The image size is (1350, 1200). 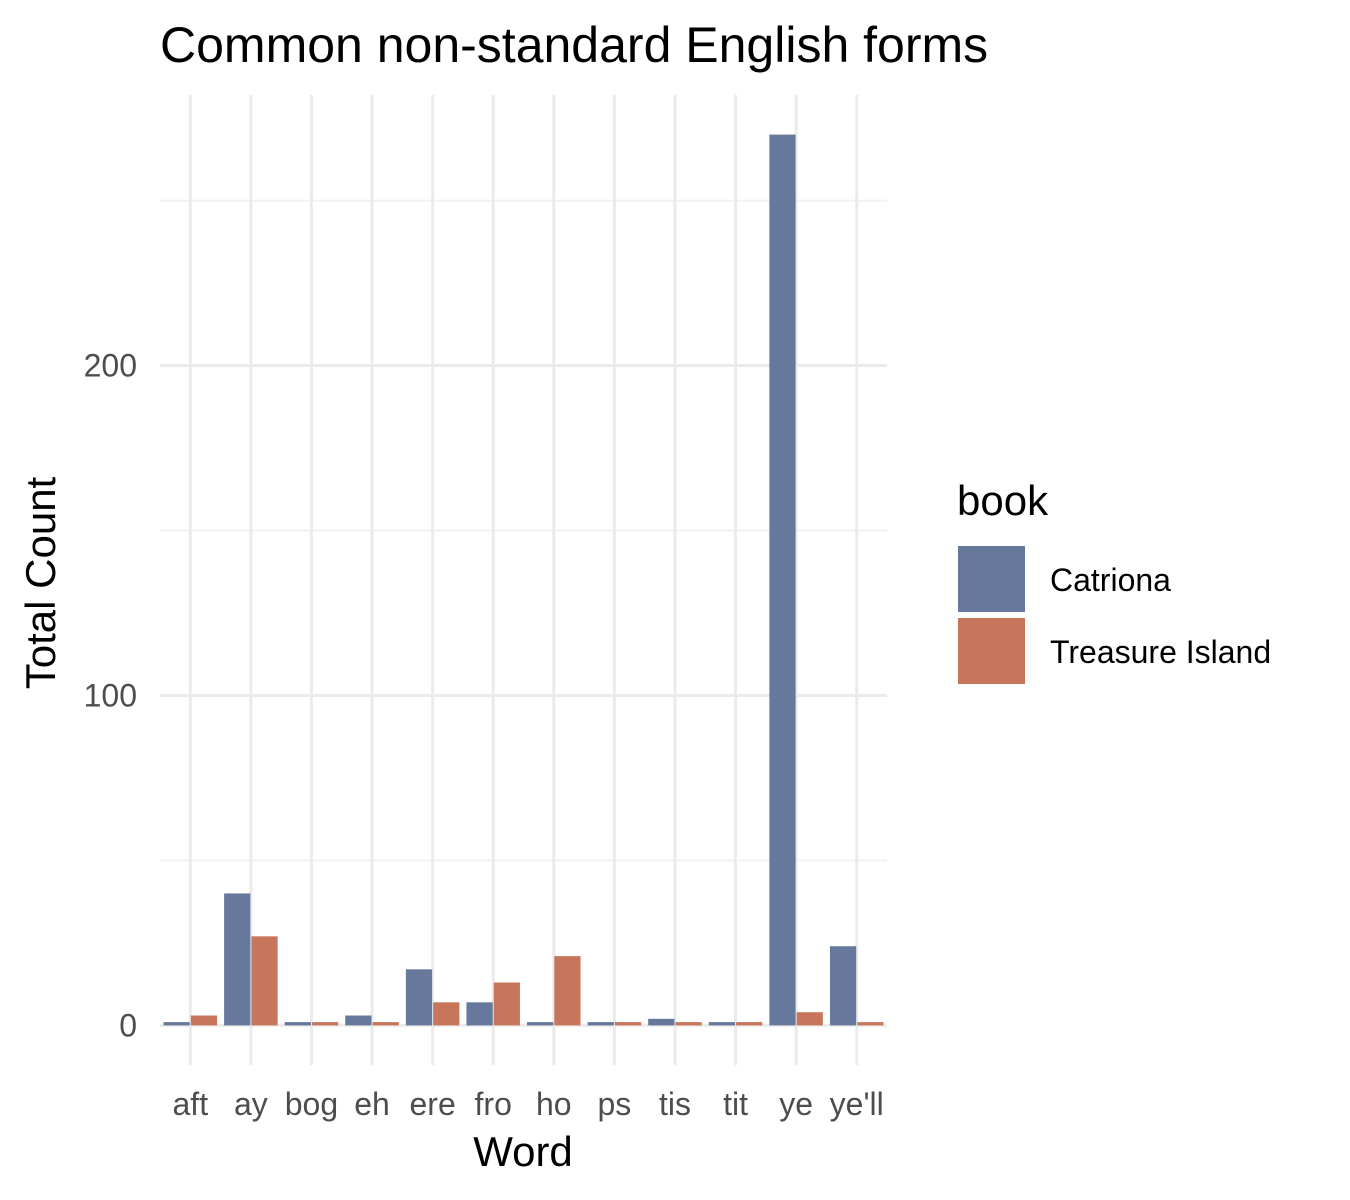 I want to click on x-tick-label: eh, so click(x=372, y=1104).